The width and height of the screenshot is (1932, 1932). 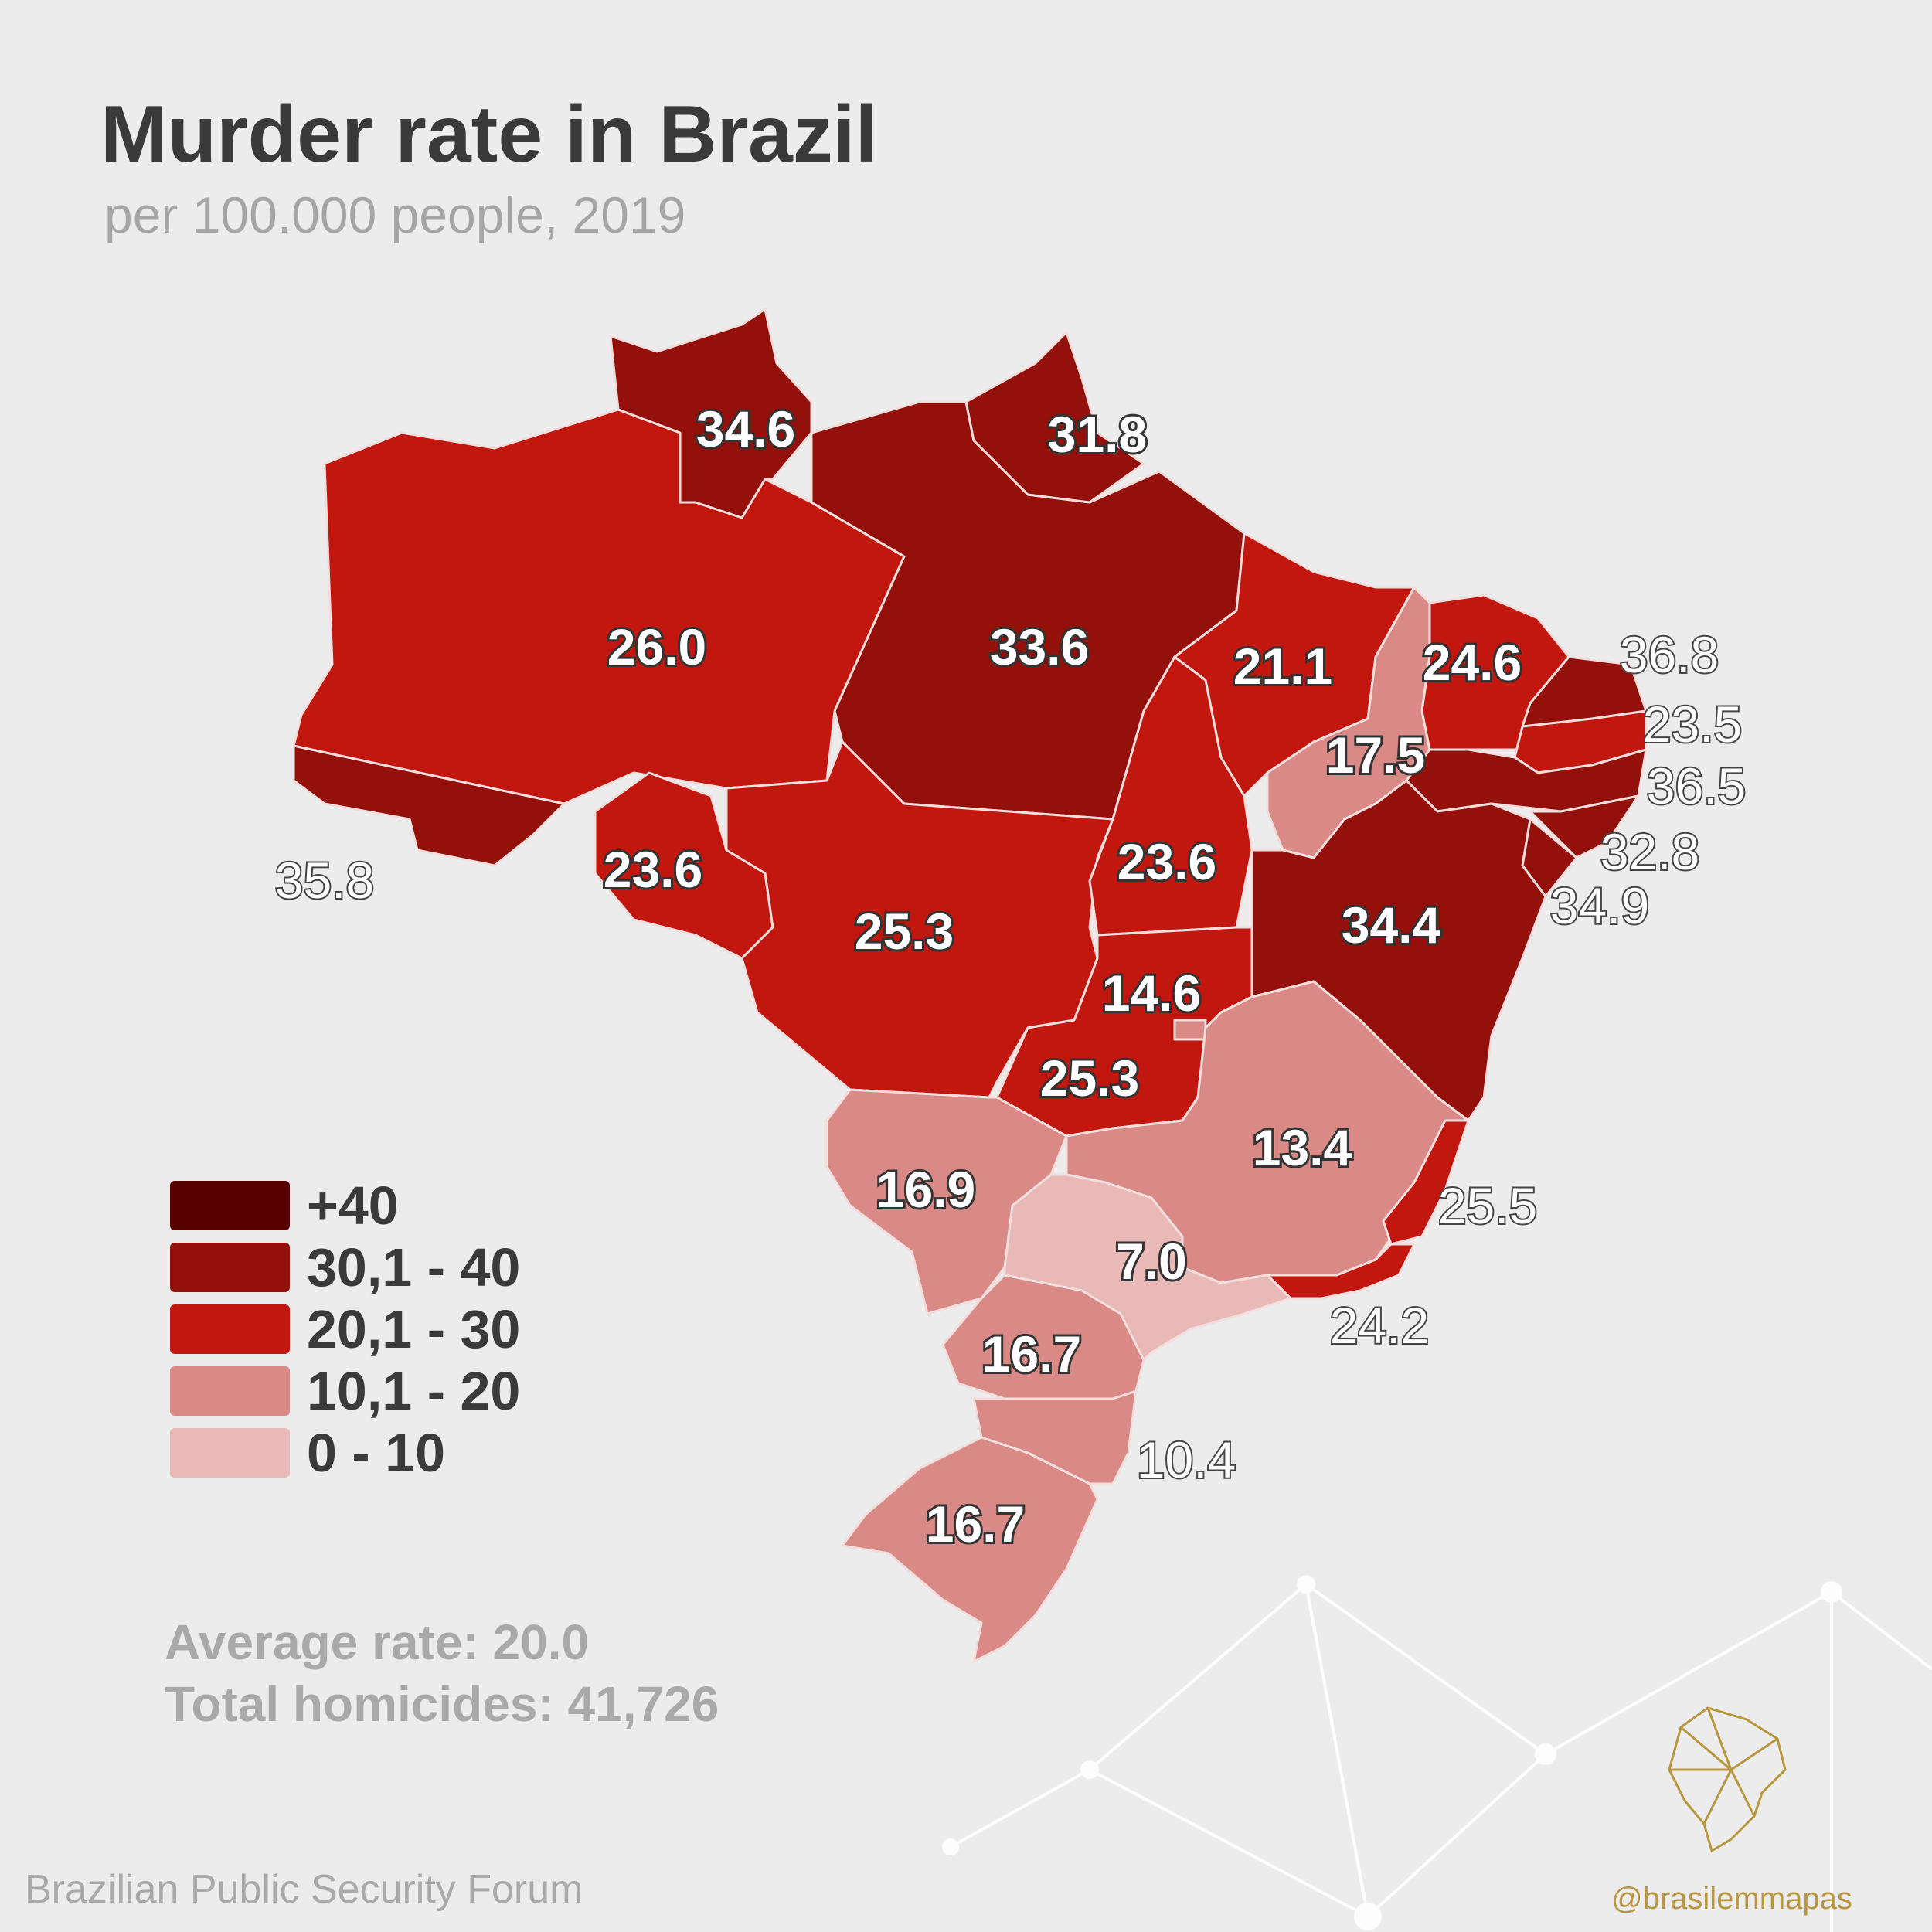 What do you see at coordinates (1186, 1460) in the screenshot?
I see `label-santa-catarina: 10.4` at bounding box center [1186, 1460].